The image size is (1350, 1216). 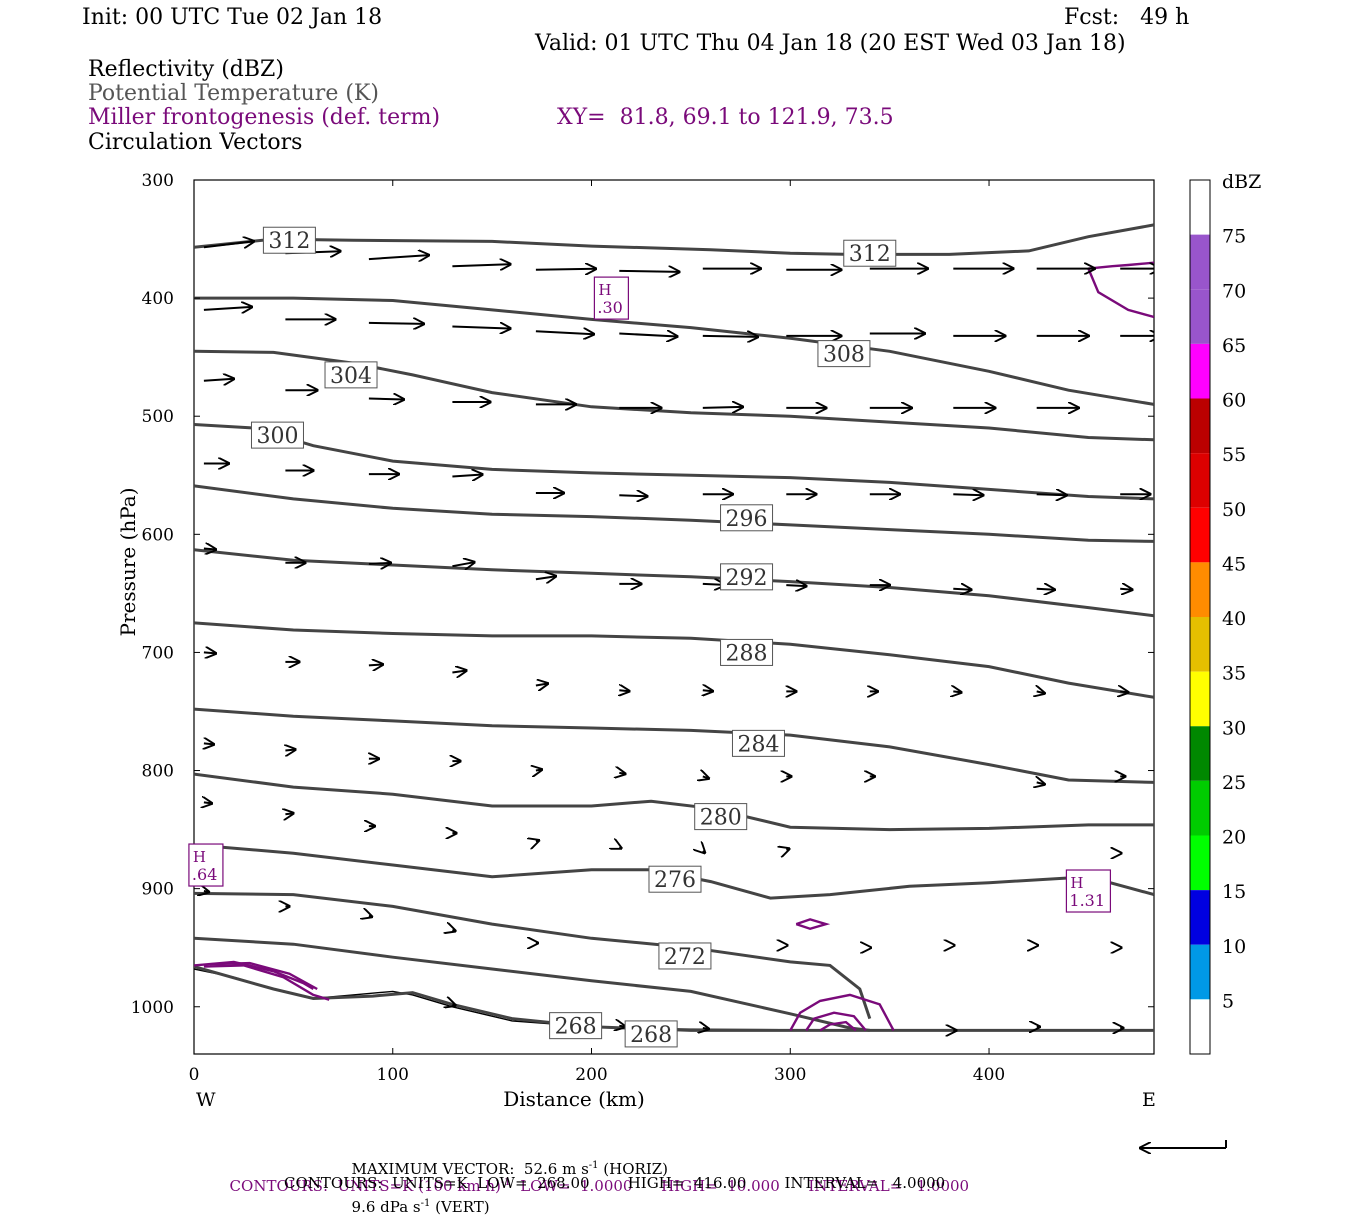 I want to click on y-tick-label: 600, so click(x=158, y=535).